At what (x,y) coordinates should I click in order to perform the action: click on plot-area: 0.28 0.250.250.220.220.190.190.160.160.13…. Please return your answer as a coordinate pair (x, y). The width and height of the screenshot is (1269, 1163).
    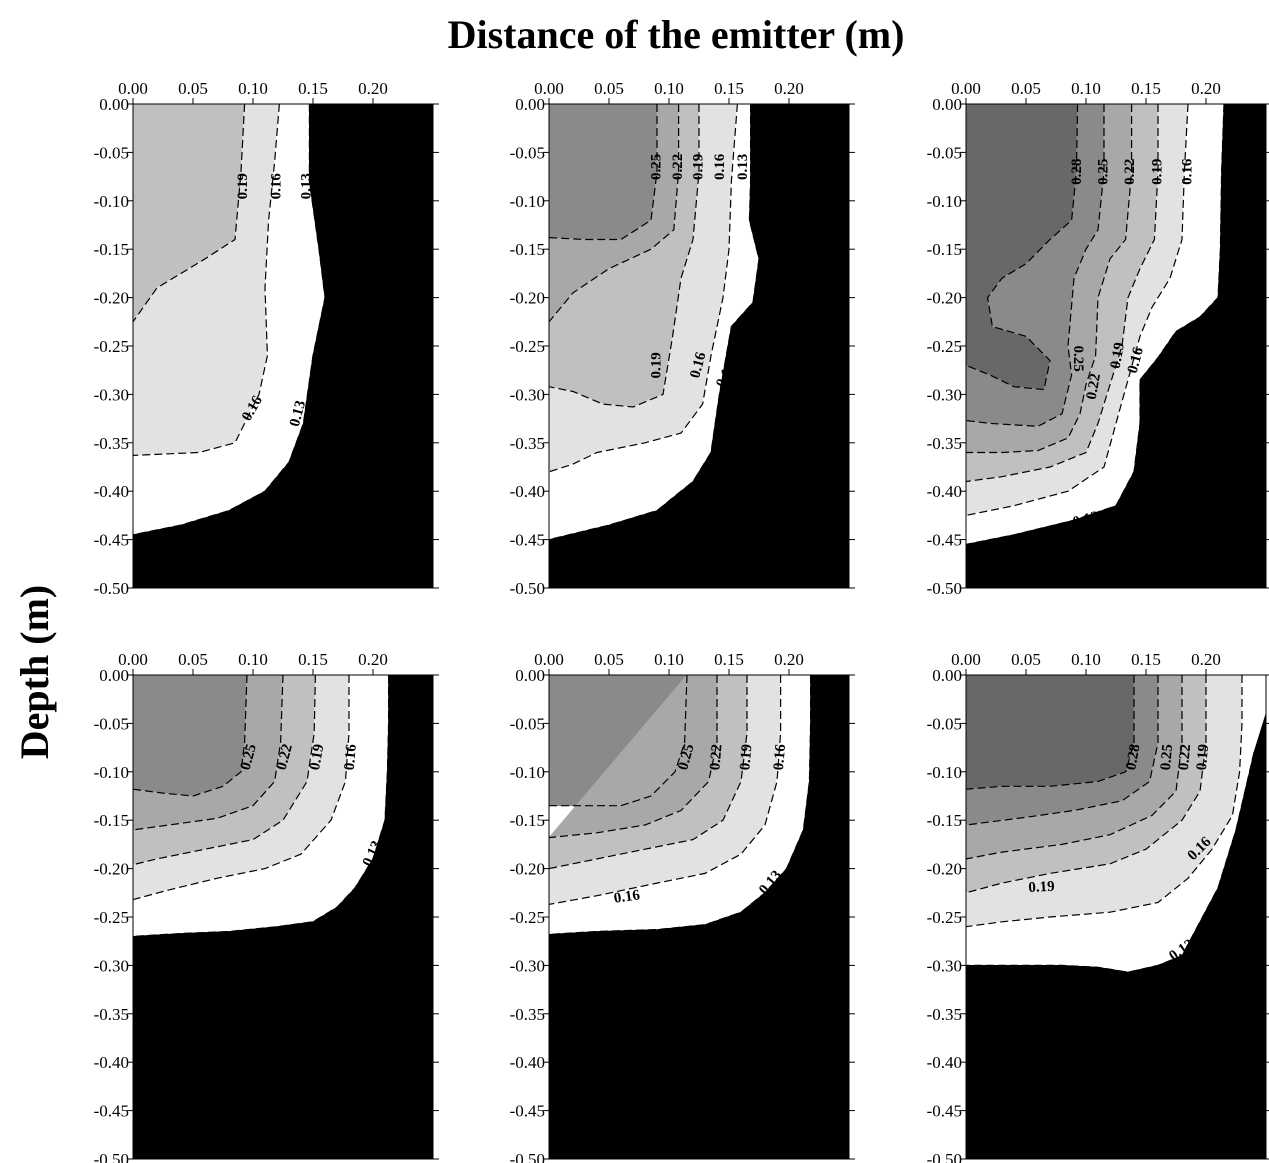
    Looking at the image, I should click on (1116, 346).